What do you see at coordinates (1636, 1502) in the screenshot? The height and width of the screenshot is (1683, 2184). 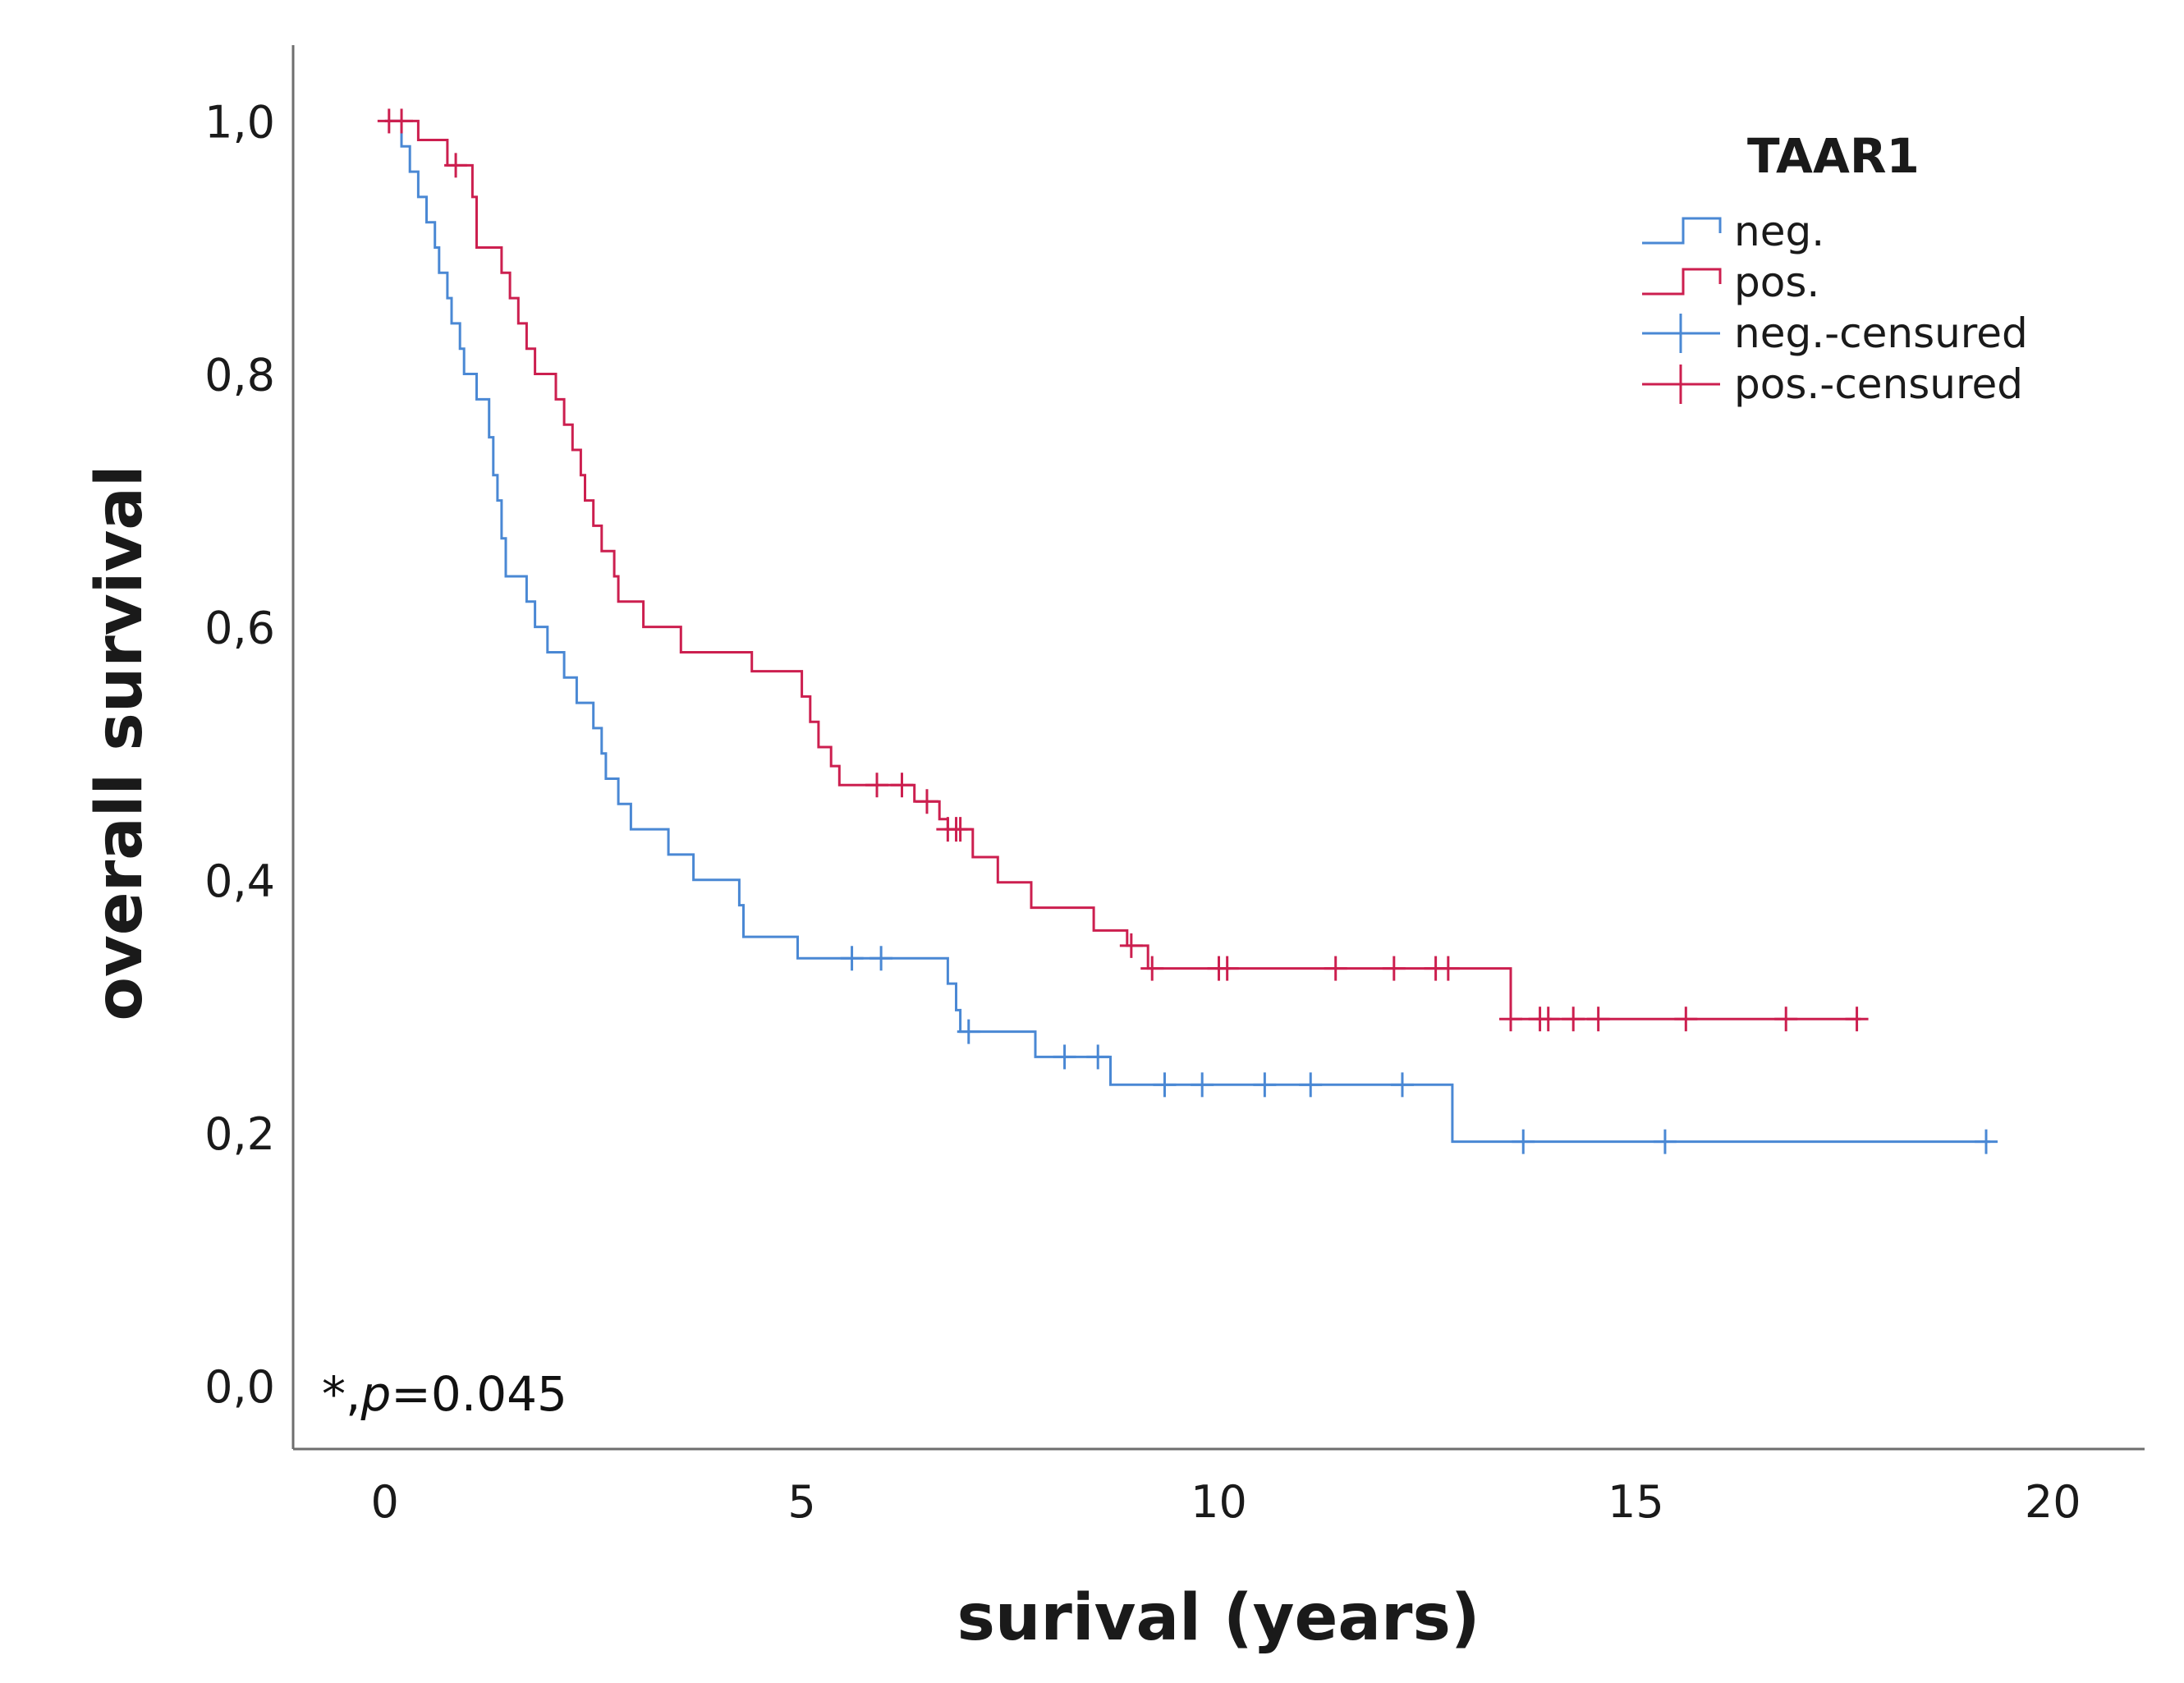 I see `x-tick-label: 15` at bounding box center [1636, 1502].